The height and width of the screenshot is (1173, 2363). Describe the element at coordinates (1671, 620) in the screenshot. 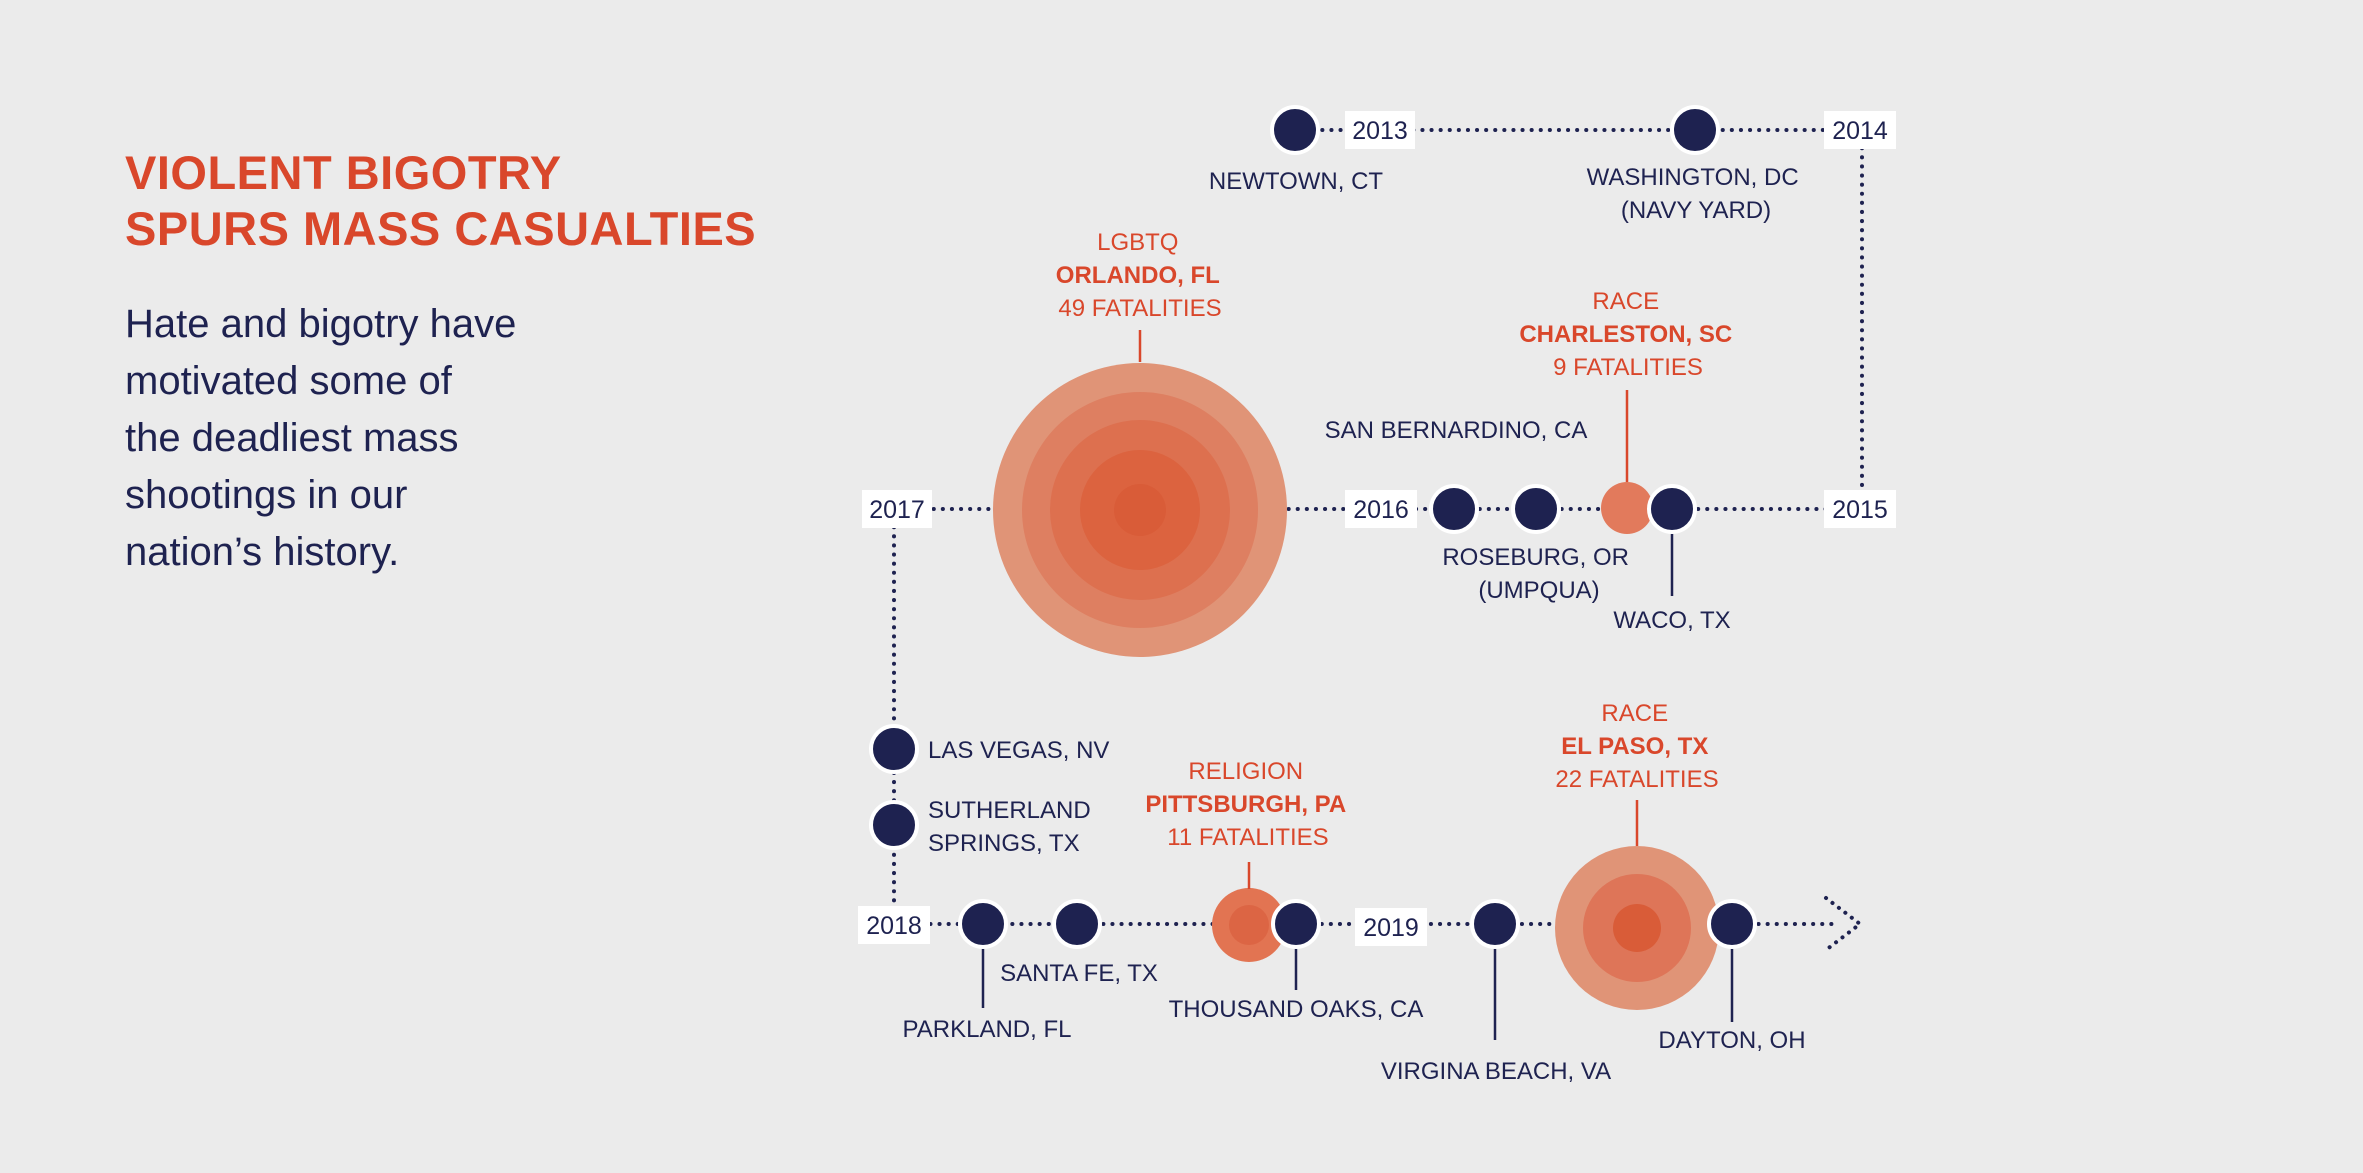

I see `label-waco: WACO, TX` at that location.